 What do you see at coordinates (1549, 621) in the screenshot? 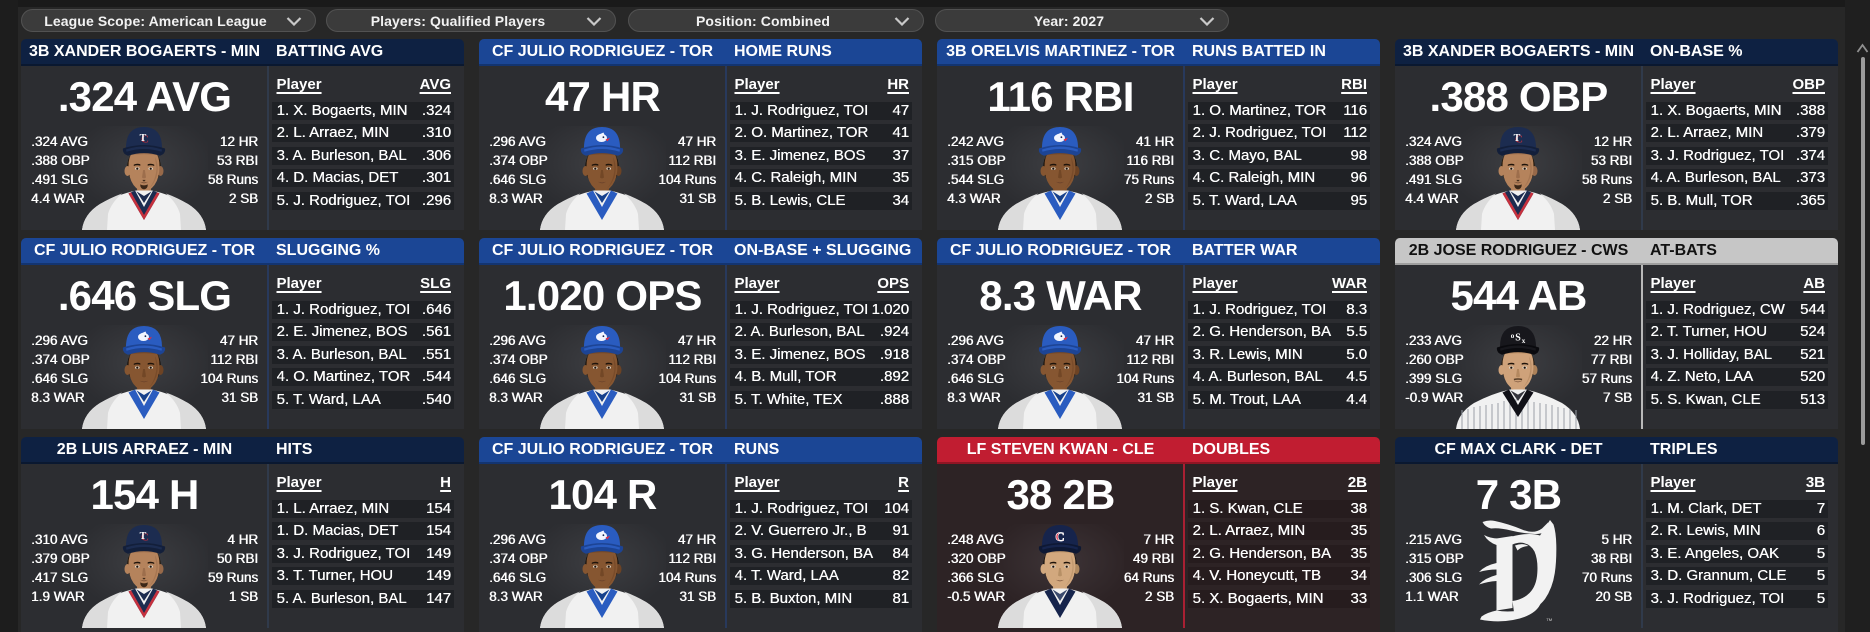
I see `svg-text: ™` at bounding box center [1549, 621].